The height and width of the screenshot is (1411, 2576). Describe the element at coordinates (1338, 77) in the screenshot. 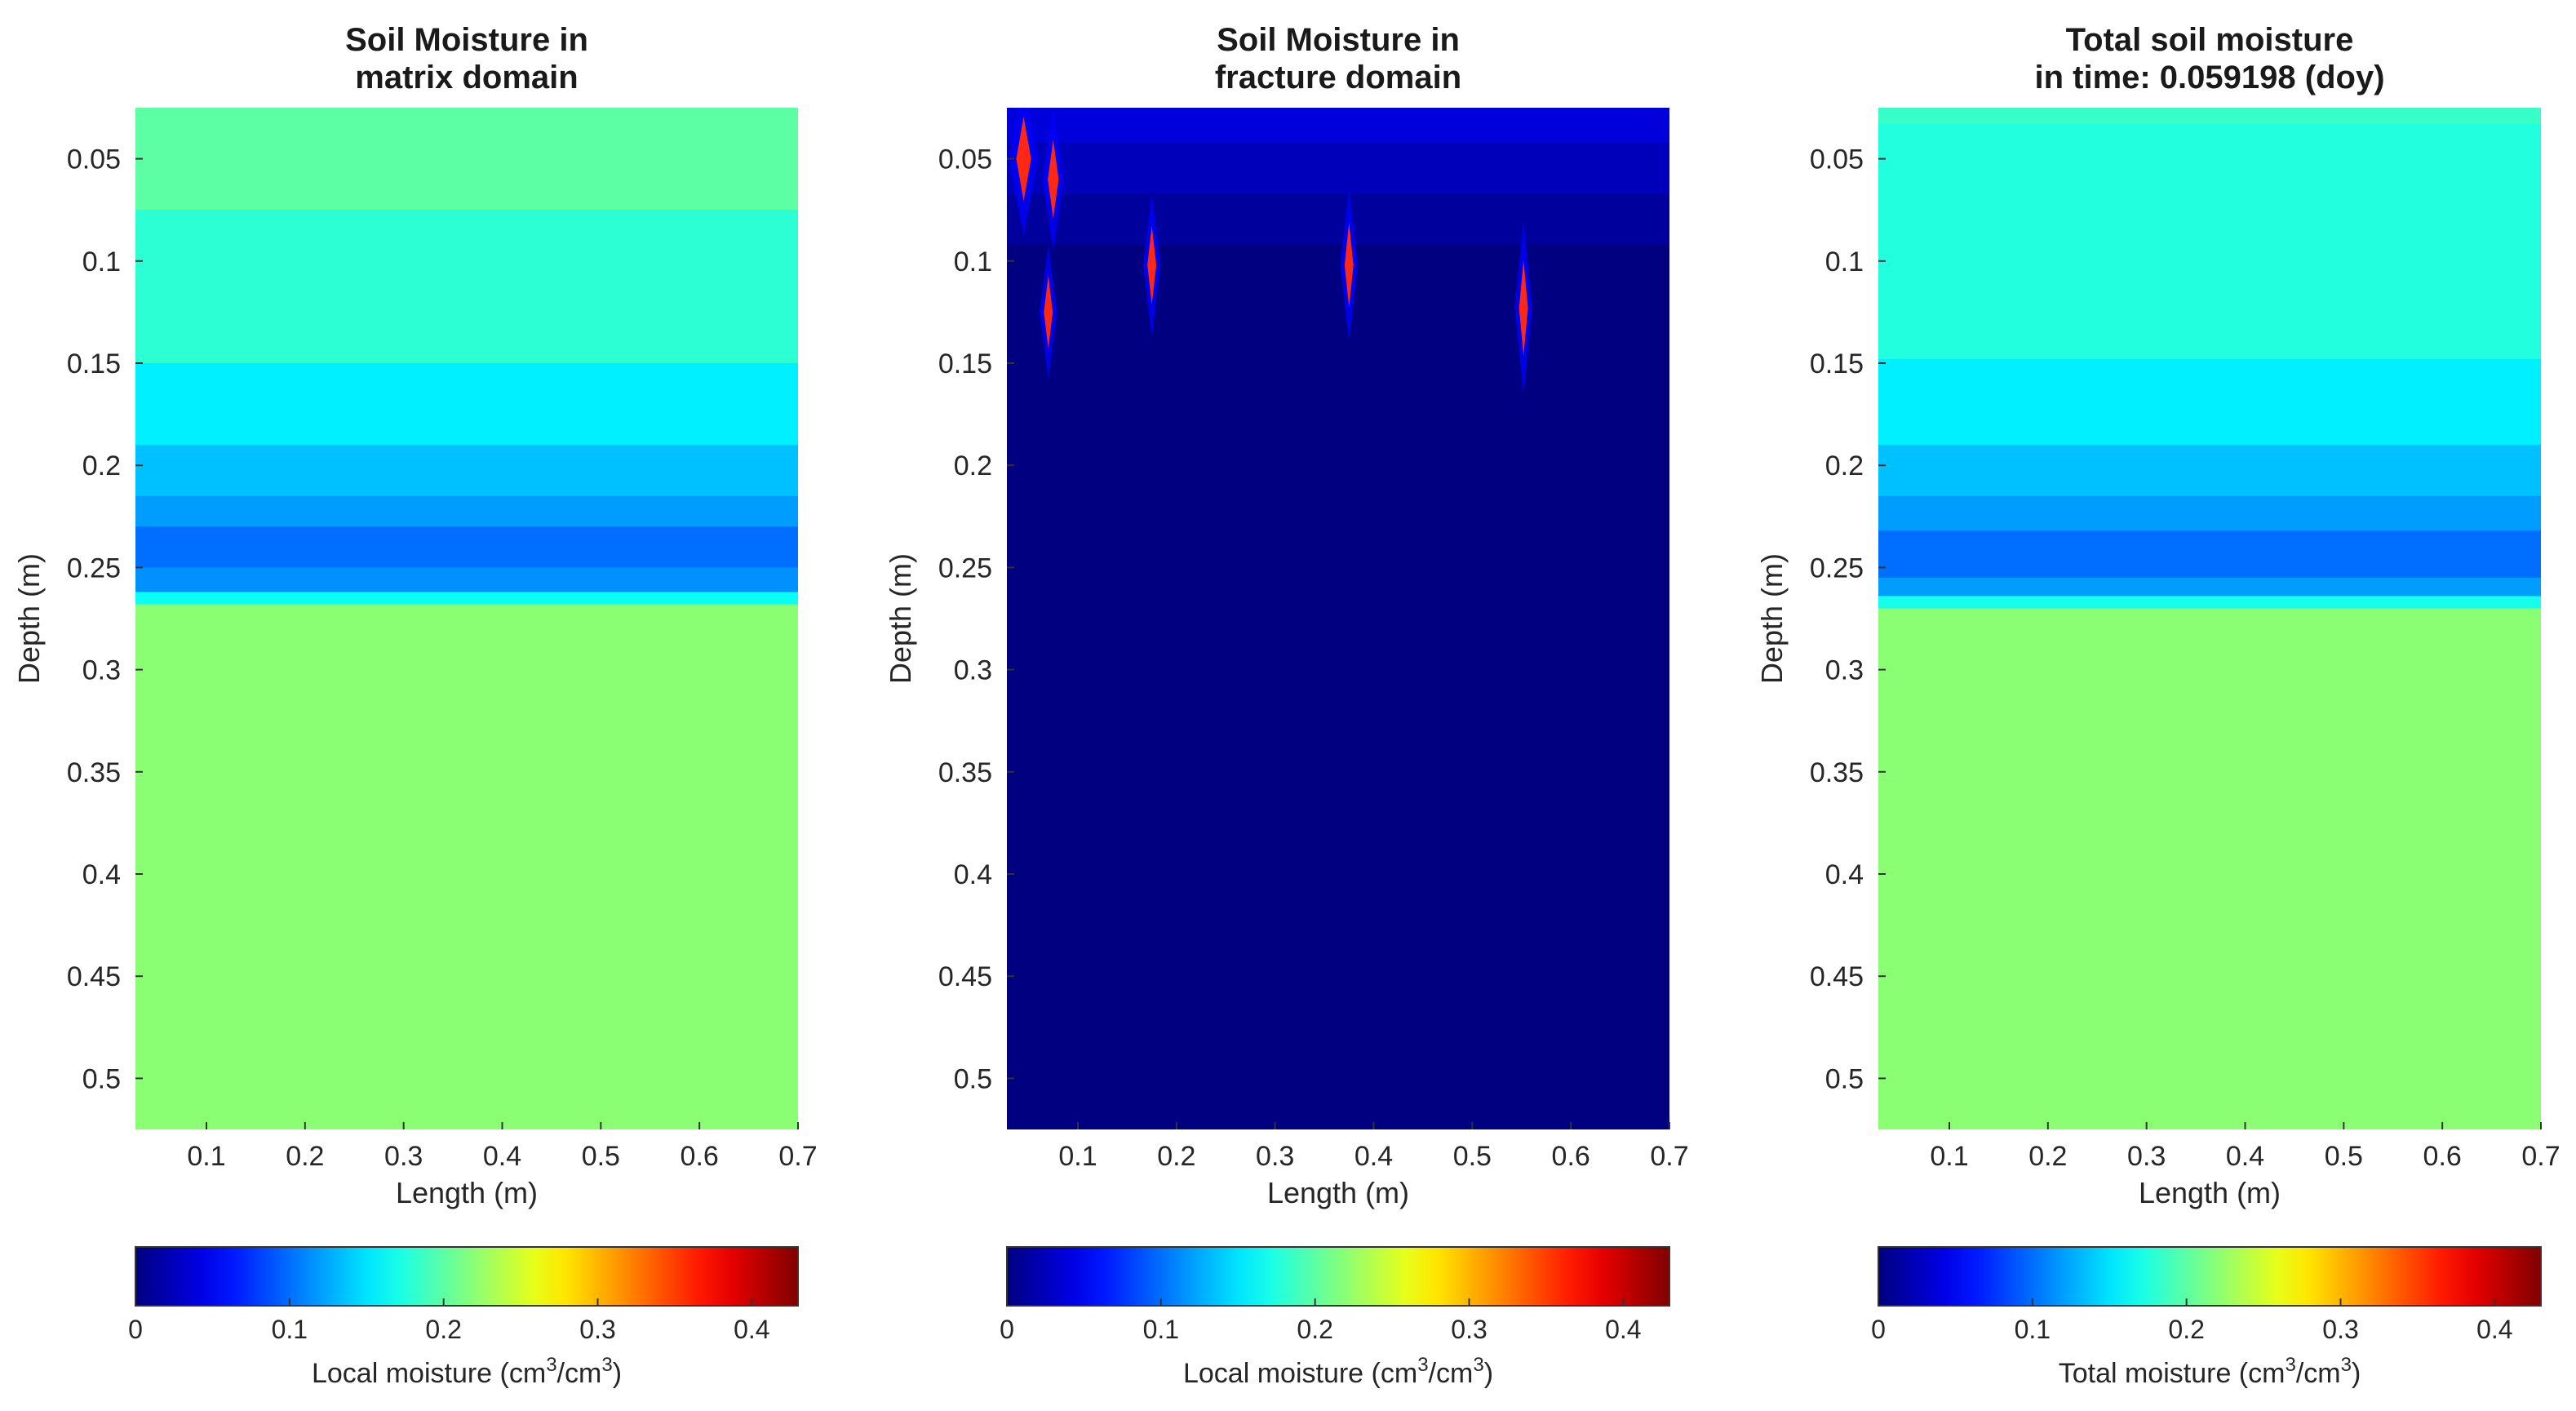

I see `chart-title-line: fracture domain` at that location.